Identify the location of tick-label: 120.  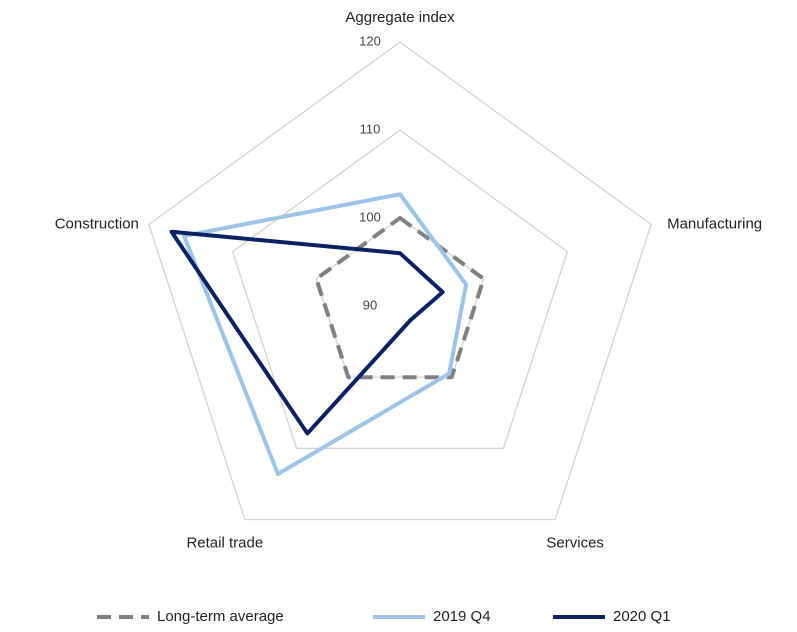
(370, 40).